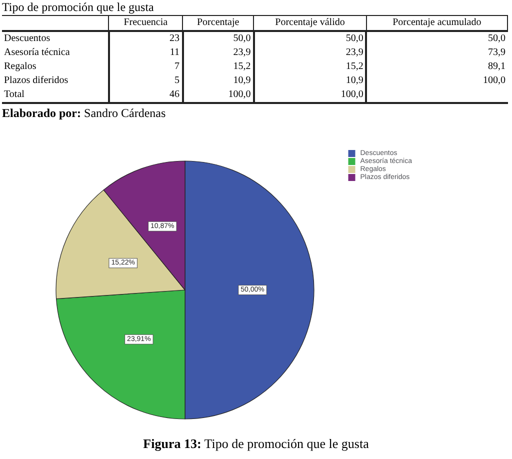  What do you see at coordinates (27, 38) in the screenshot?
I see `category-label: Descuentos` at bounding box center [27, 38].